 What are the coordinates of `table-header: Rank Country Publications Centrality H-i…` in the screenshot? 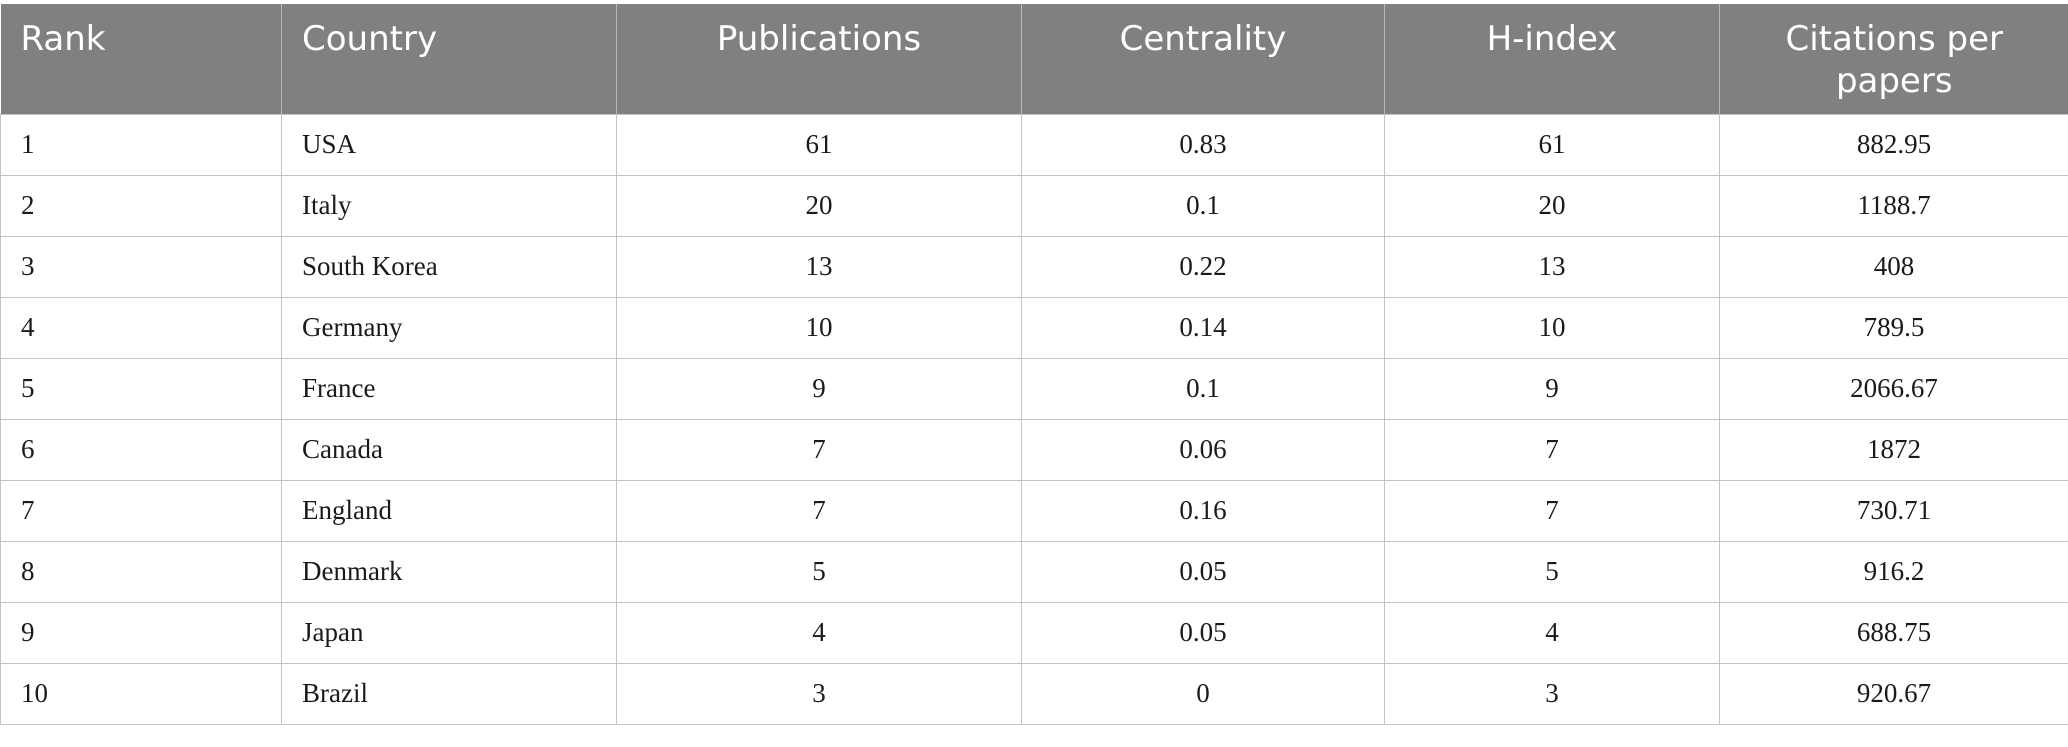 It's located at (1034, 59).